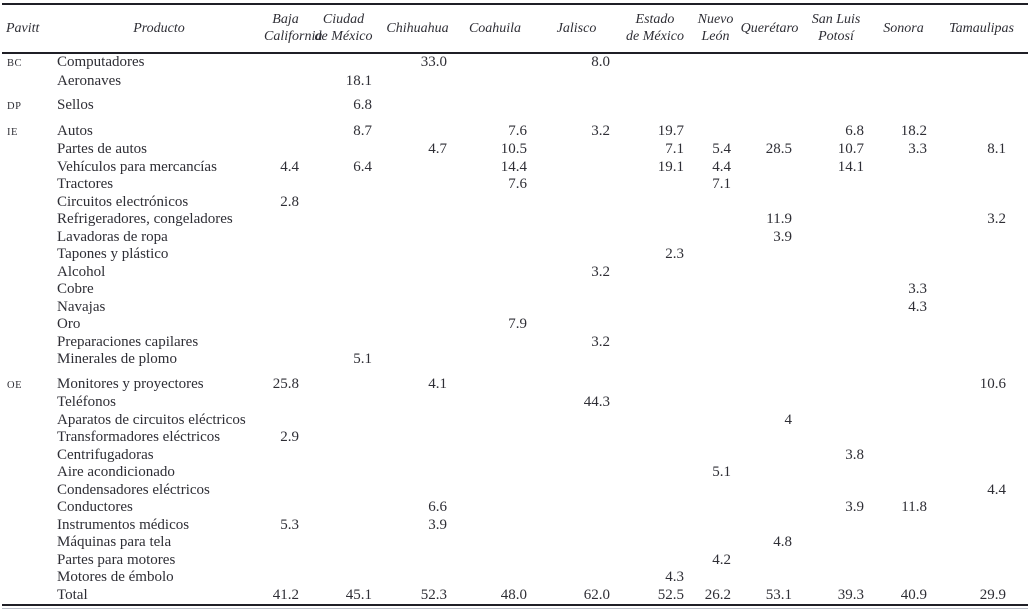 This screenshot has width=1030, height=609. I want to click on header-state-line: de México, so click(655, 37).